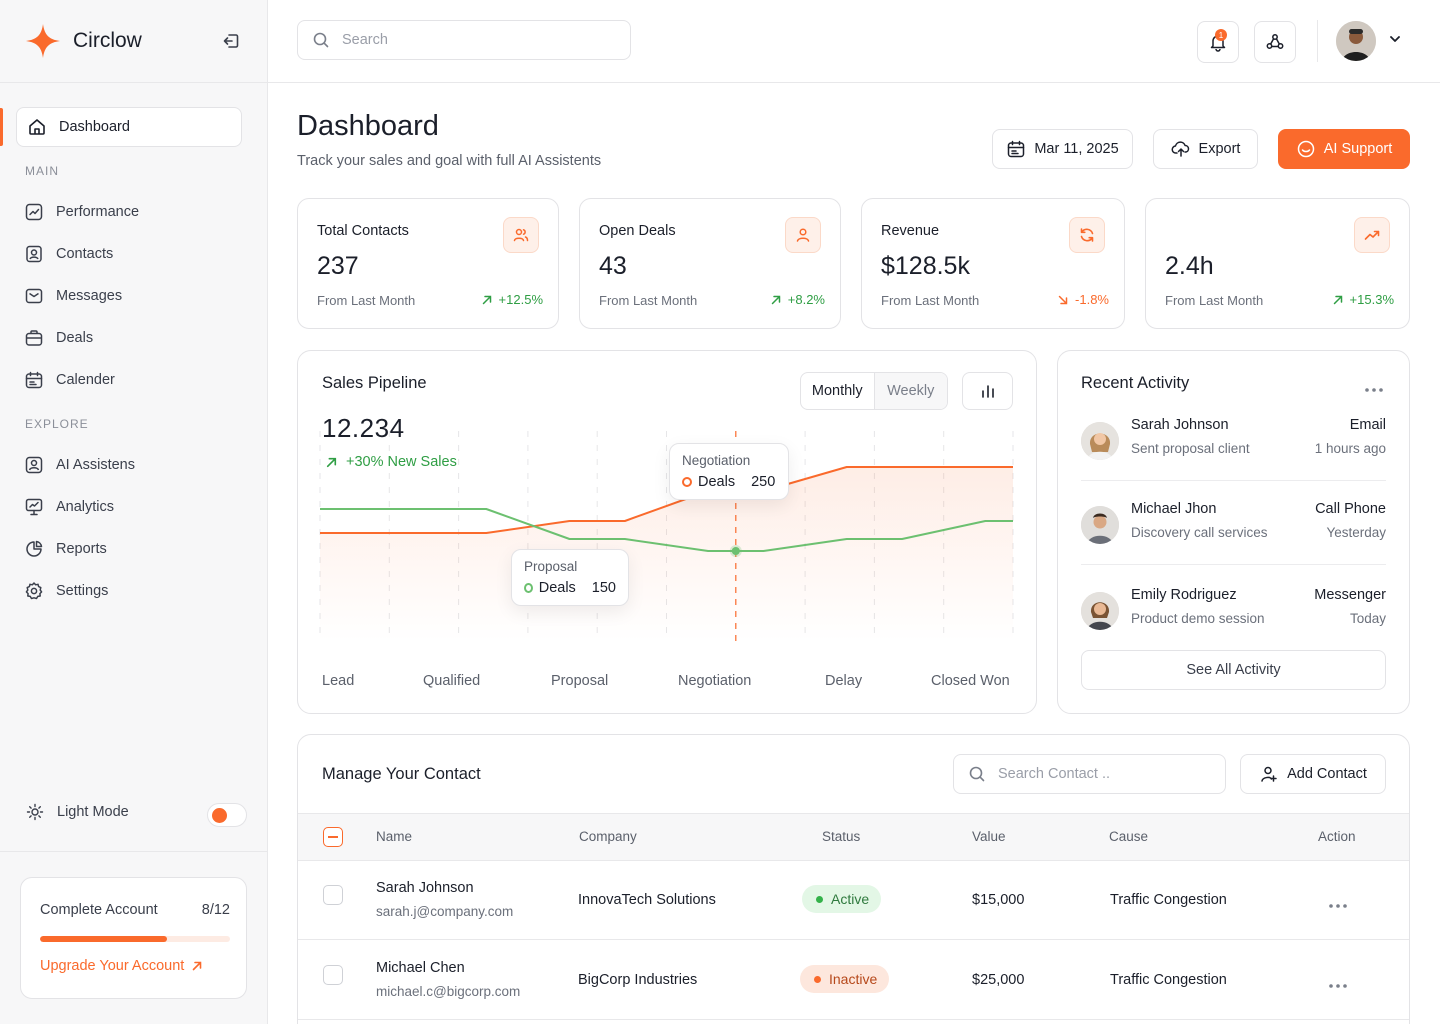  Describe the element at coordinates (710, 263) in the screenshot. I see `stat-card-open-deals: Open Deals 43 From Last Month +8.2%` at that location.